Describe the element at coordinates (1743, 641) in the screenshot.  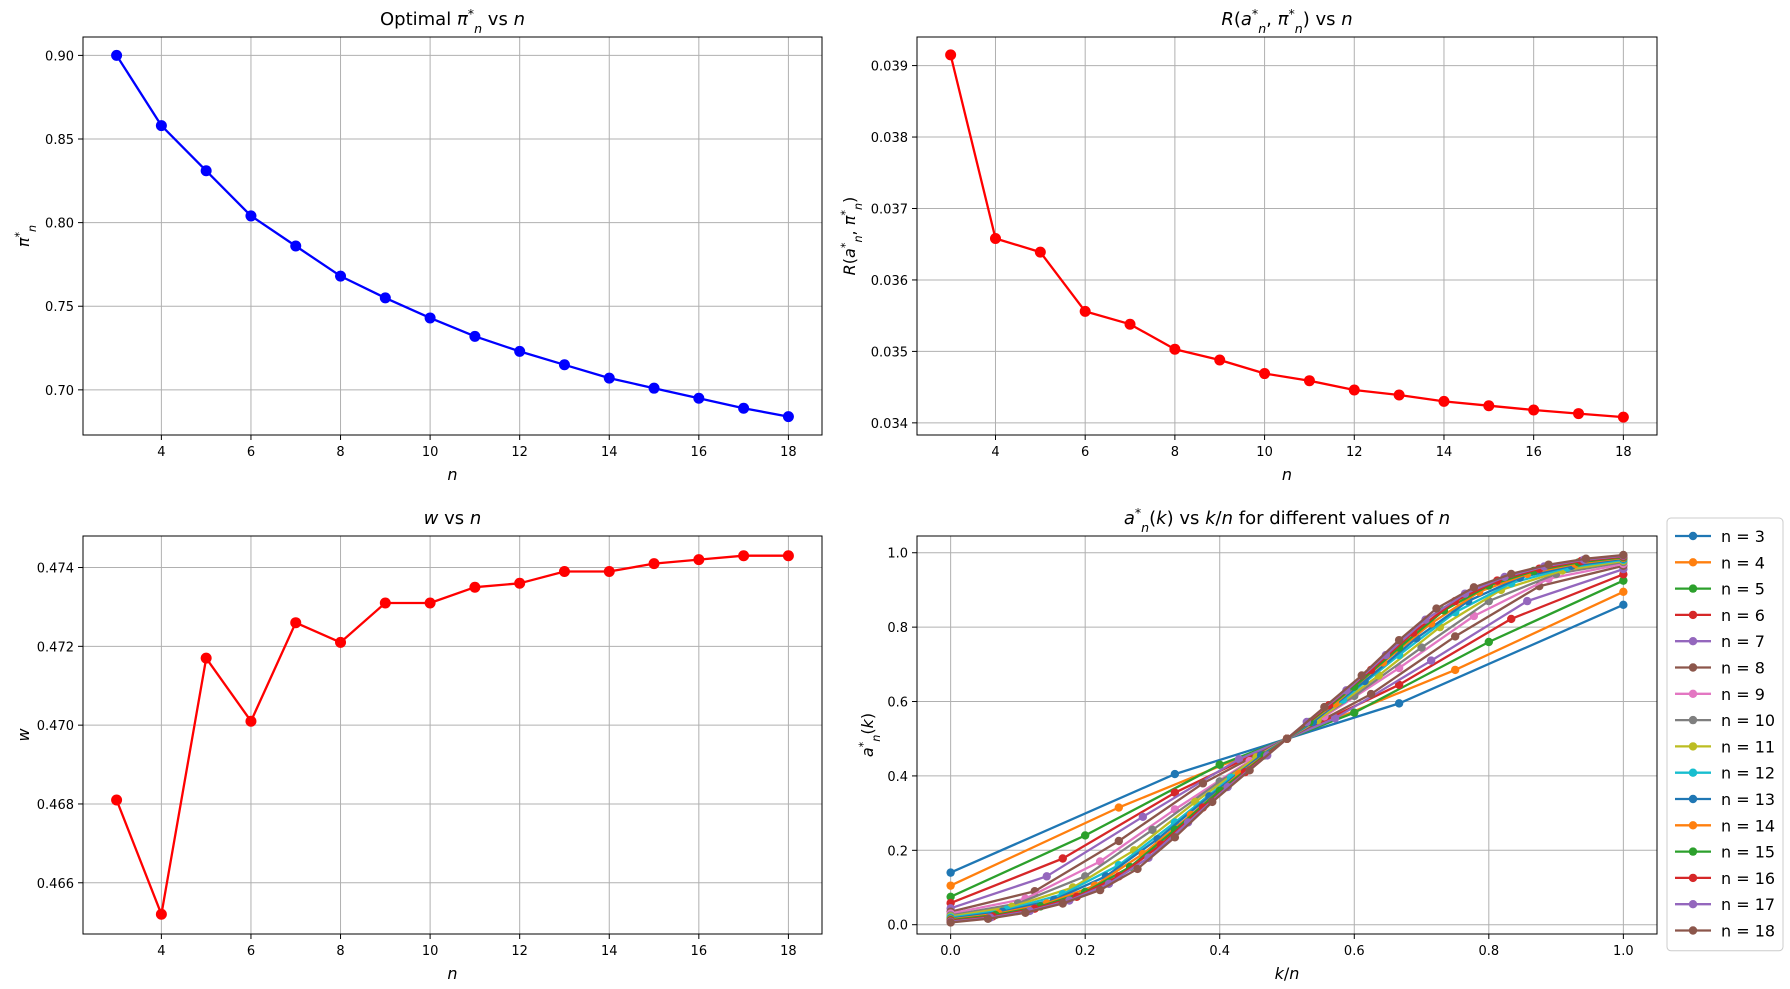
I see `legend-label: n = 7` at that location.